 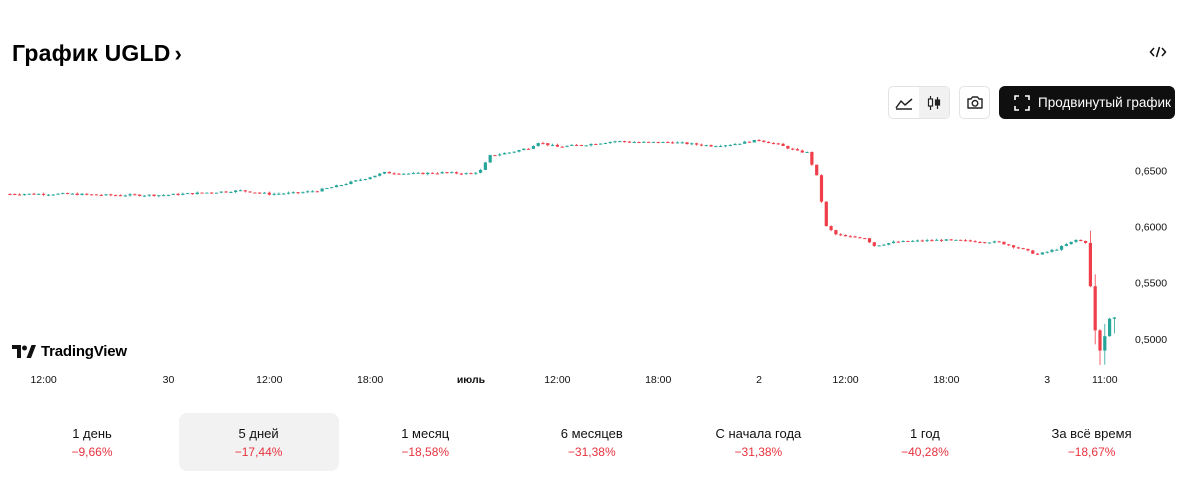 What do you see at coordinates (425, 442) in the screenshot?
I see `period-1m: 1 месяц −18,58%` at bounding box center [425, 442].